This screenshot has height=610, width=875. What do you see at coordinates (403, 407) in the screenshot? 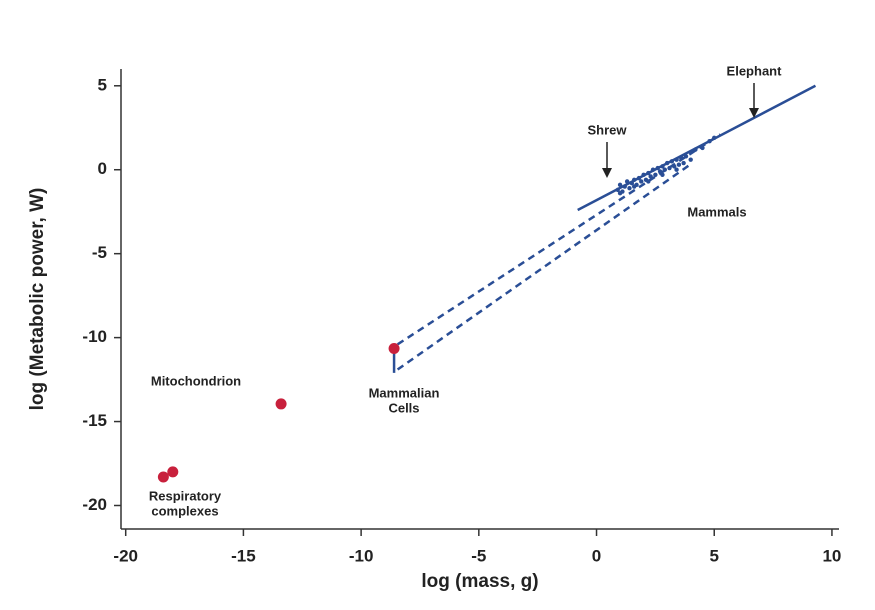
I see `annotation: Cells` at bounding box center [403, 407].